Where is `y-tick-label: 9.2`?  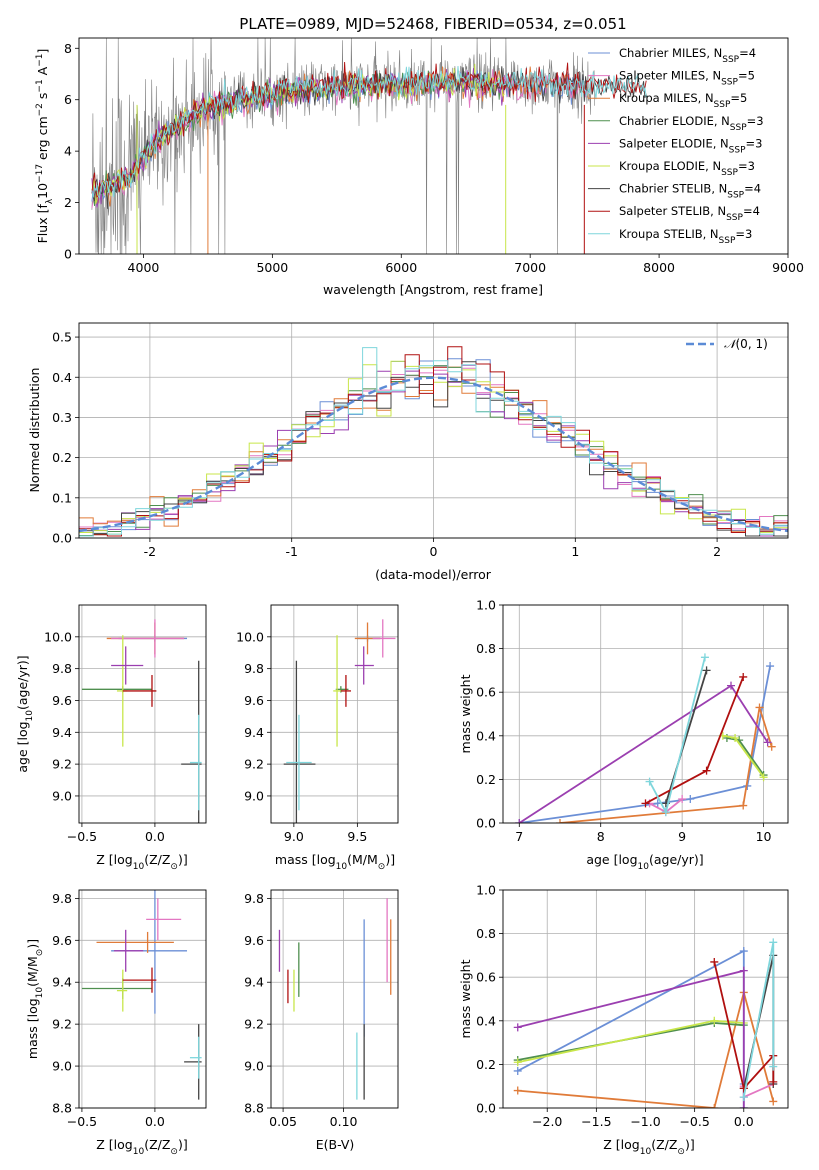
y-tick-label: 9.2 is located at coordinates (254, 764).